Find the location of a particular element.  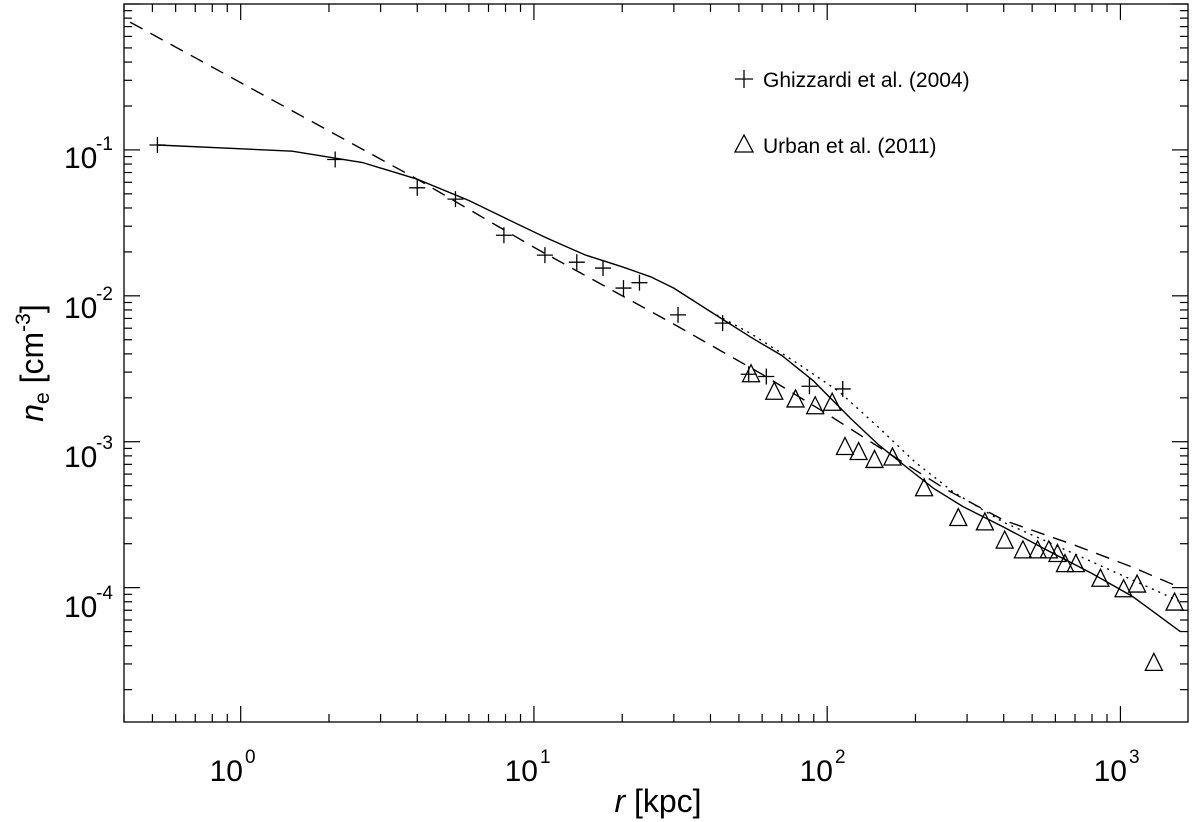

legend-triangle-marker is located at coordinates (744, 143).